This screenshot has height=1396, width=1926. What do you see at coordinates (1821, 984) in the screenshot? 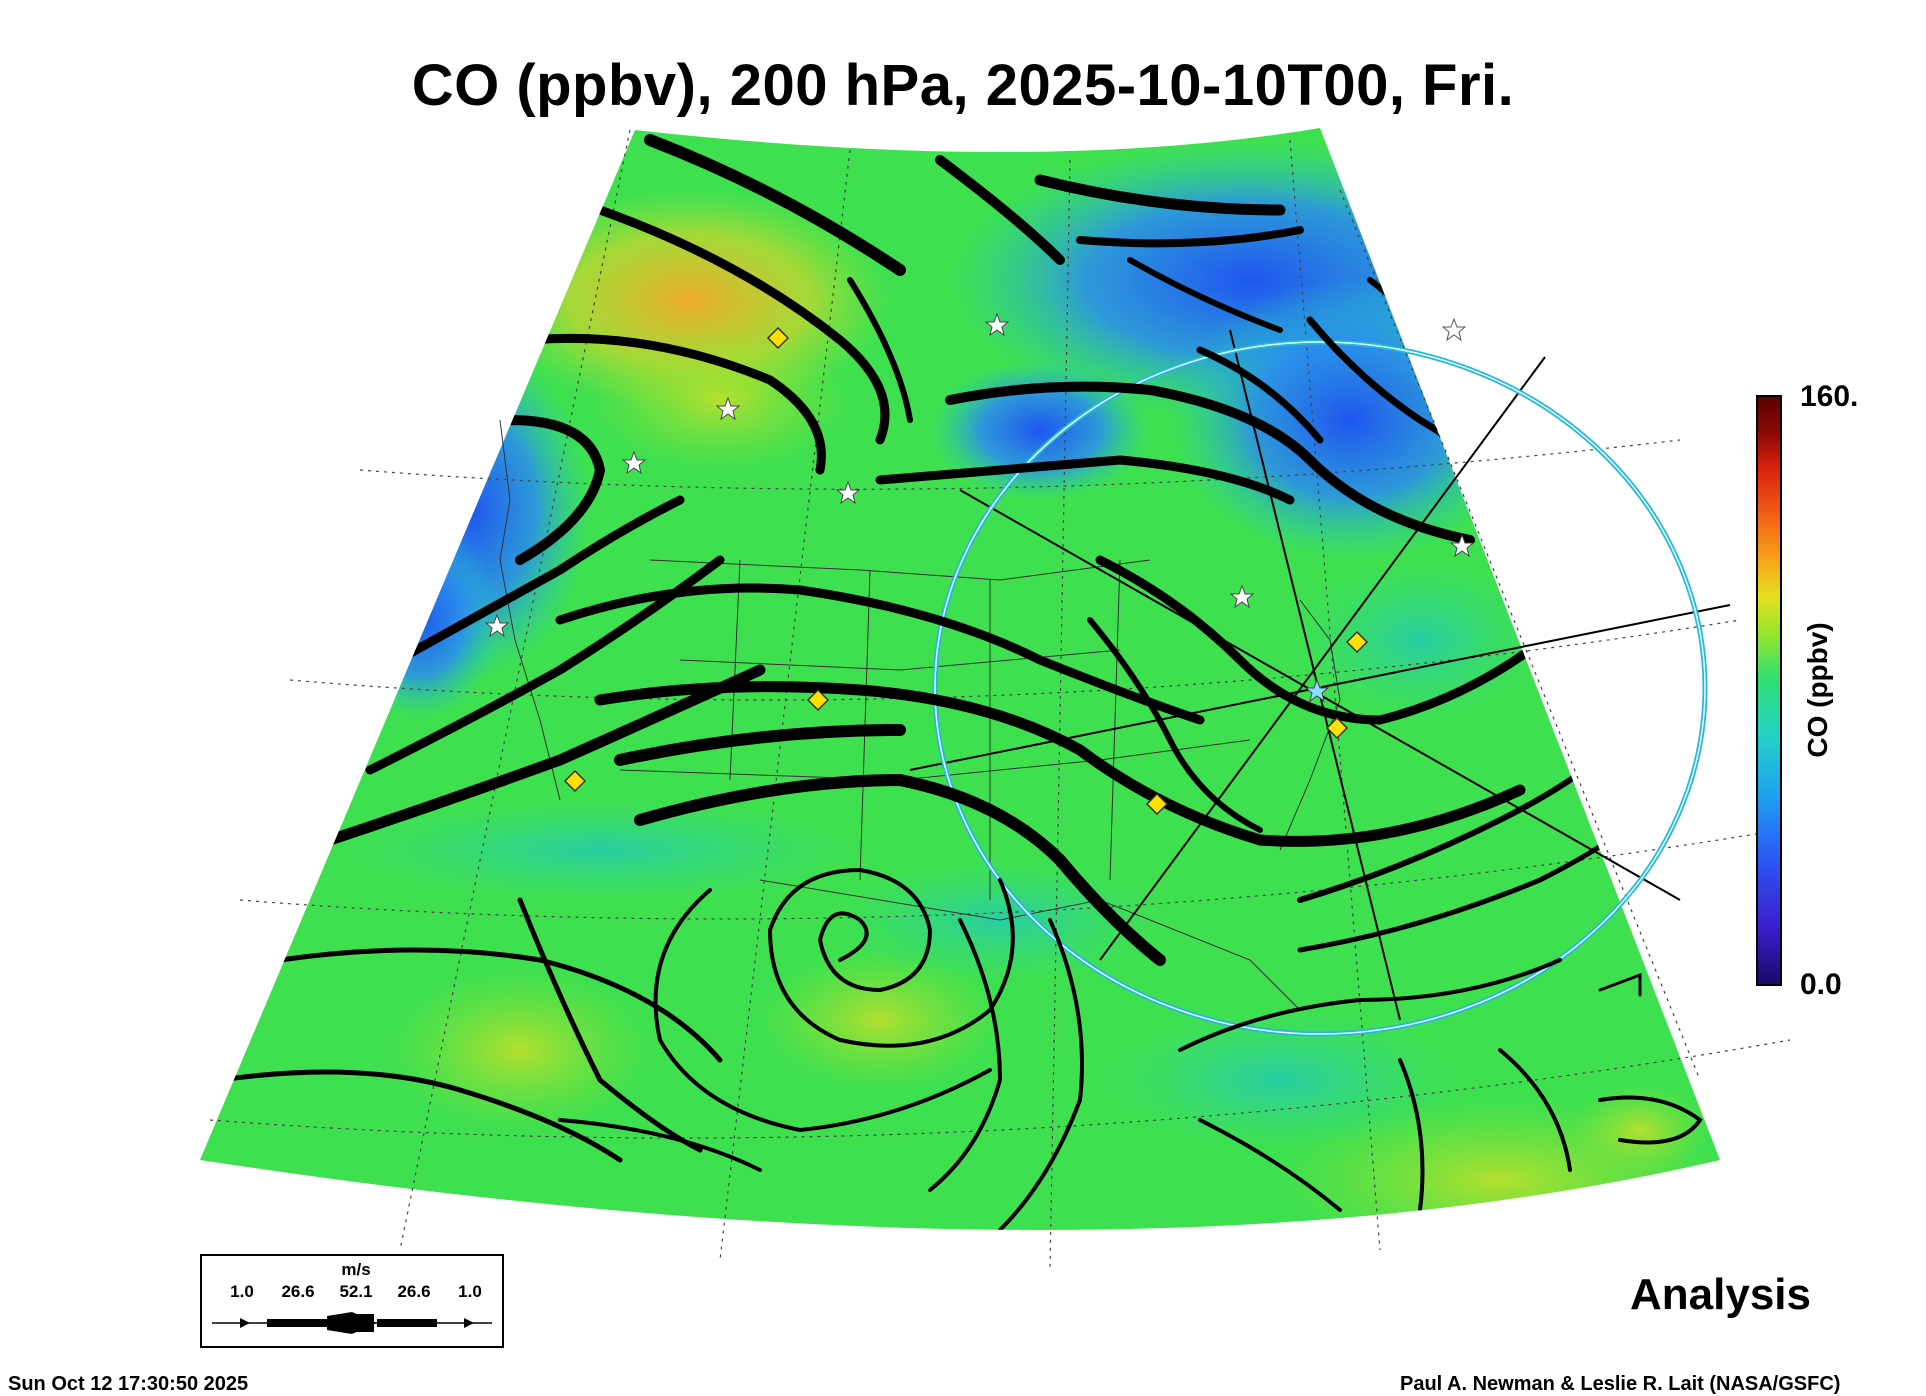
I see `colorbar-min-label: 0.0` at bounding box center [1821, 984].